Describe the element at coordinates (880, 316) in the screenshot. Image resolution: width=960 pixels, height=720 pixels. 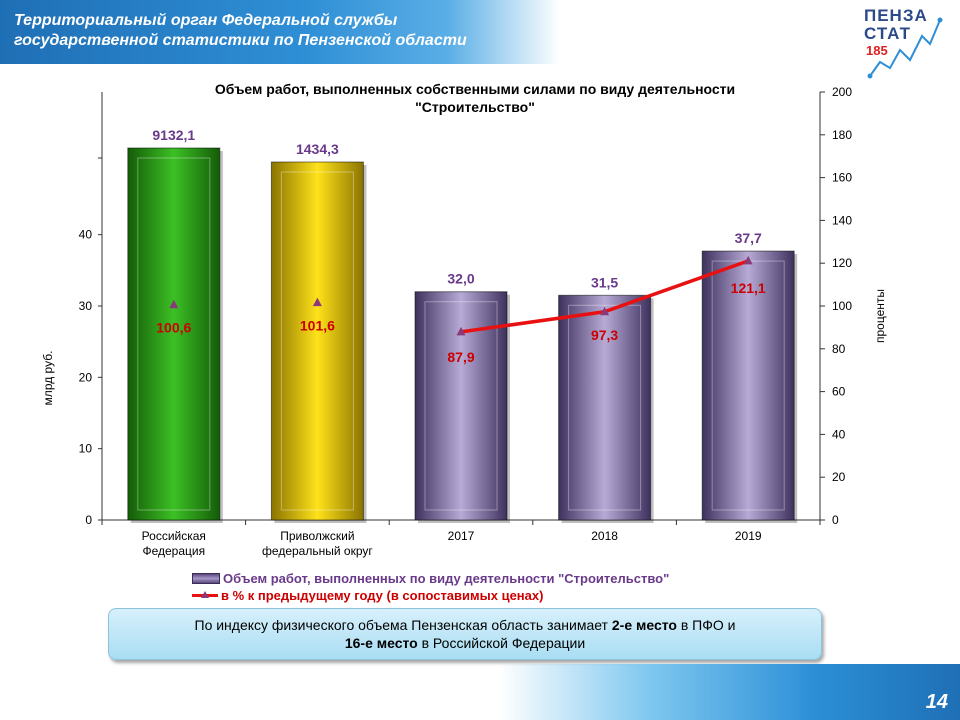
I see `y2-axis-label: проценты` at that location.